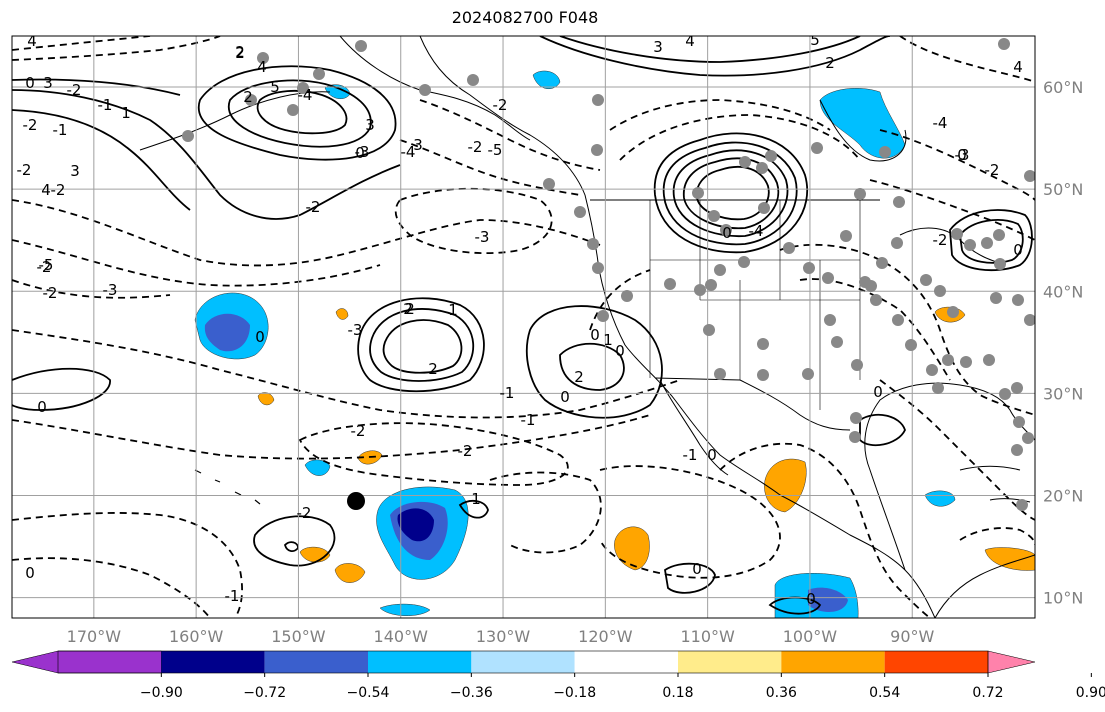  What do you see at coordinates (356, 501) in the screenshot?
I see `storm-position-marker` at bounding box center [356, 501].